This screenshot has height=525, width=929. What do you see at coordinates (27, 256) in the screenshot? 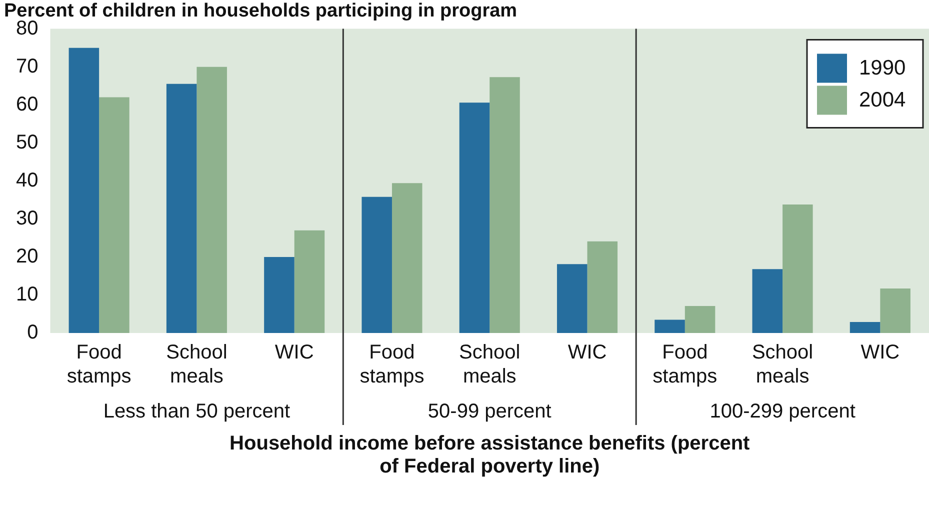
I see `y-tick-label: 20` at bounding box center [27, 256].